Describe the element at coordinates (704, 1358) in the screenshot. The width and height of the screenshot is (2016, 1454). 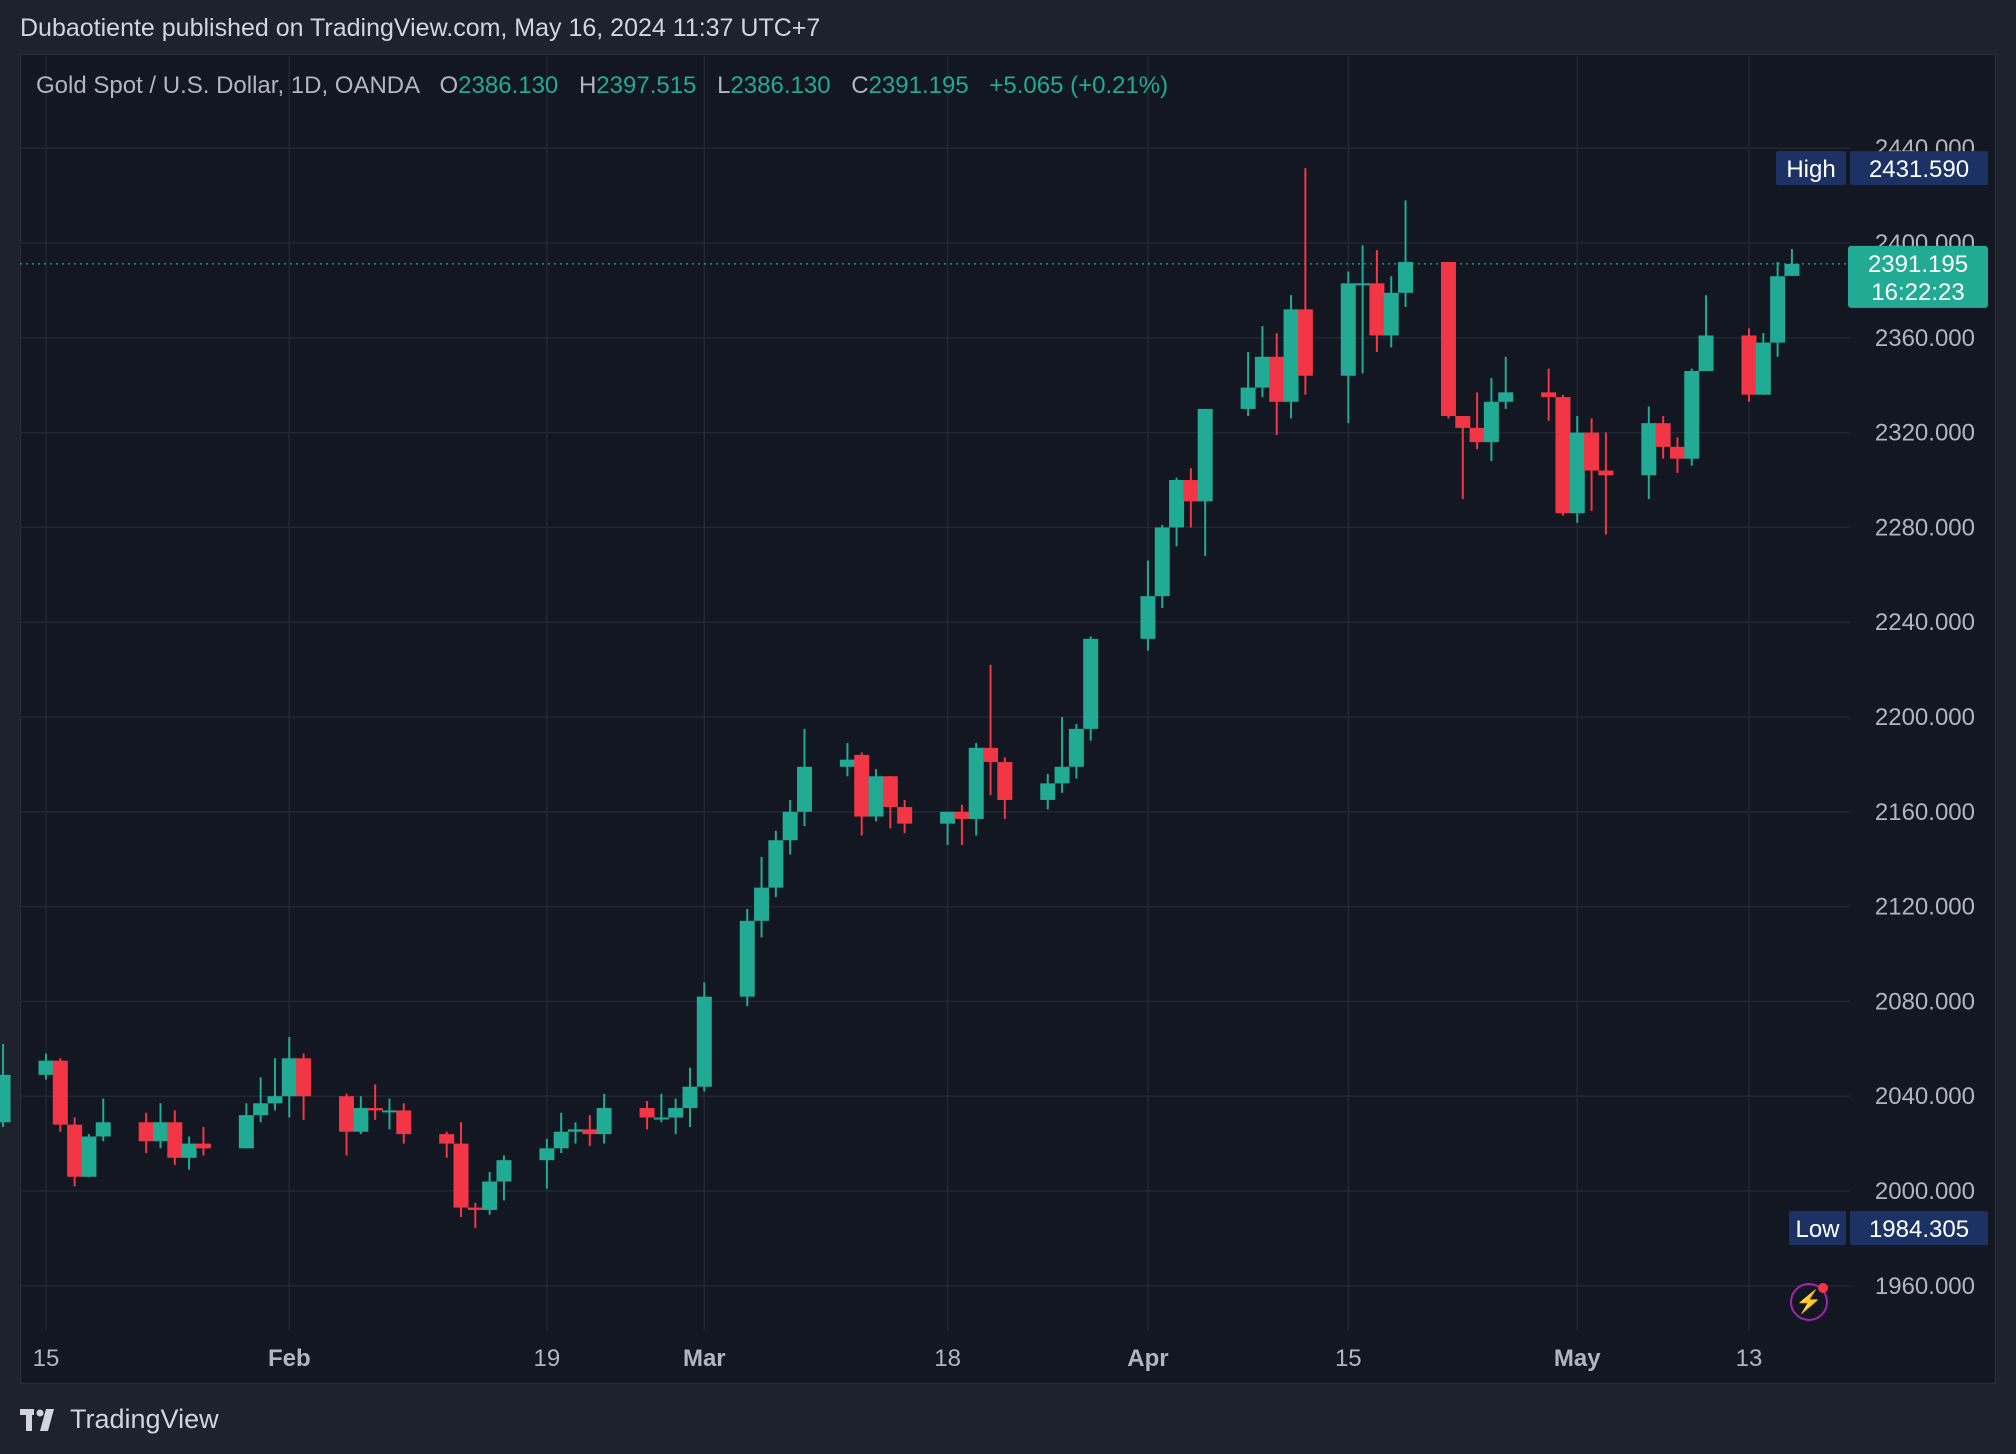
I see `time-tick-label: Mar` at that location.